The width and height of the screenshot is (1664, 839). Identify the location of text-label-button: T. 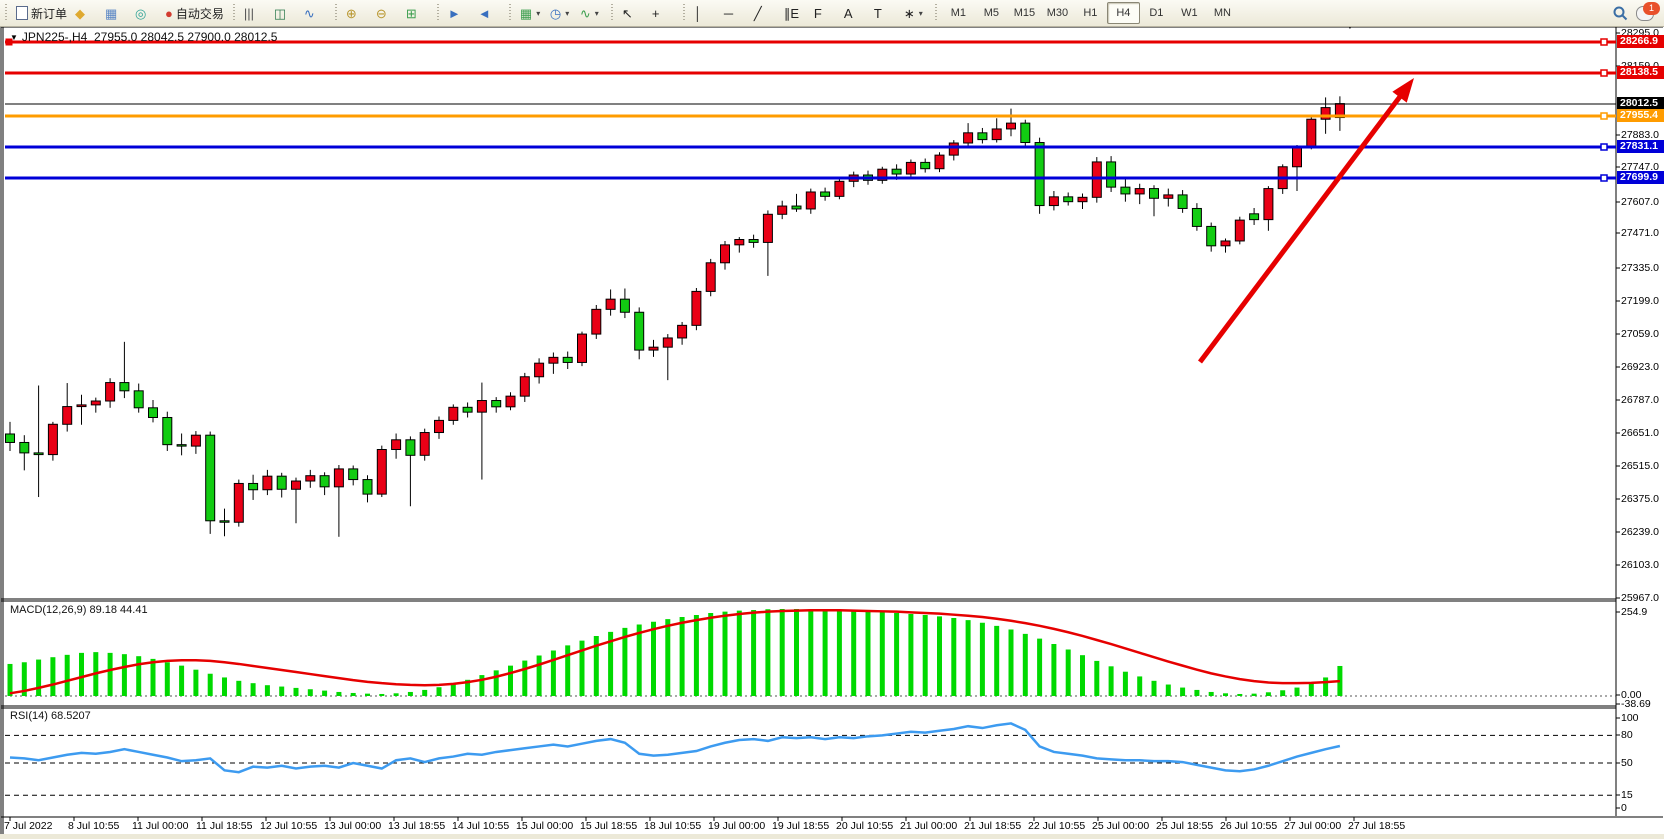
(885, 13).